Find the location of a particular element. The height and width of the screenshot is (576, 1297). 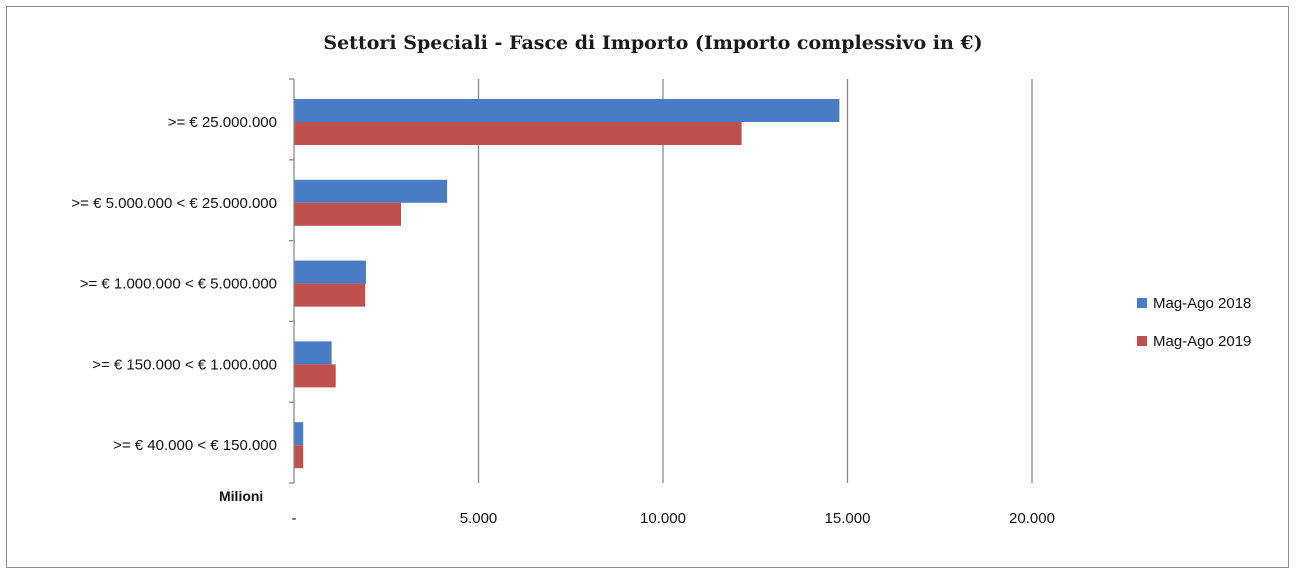

legend-label: Mag-Ago 2019 is located at coordinates (1202, 341).